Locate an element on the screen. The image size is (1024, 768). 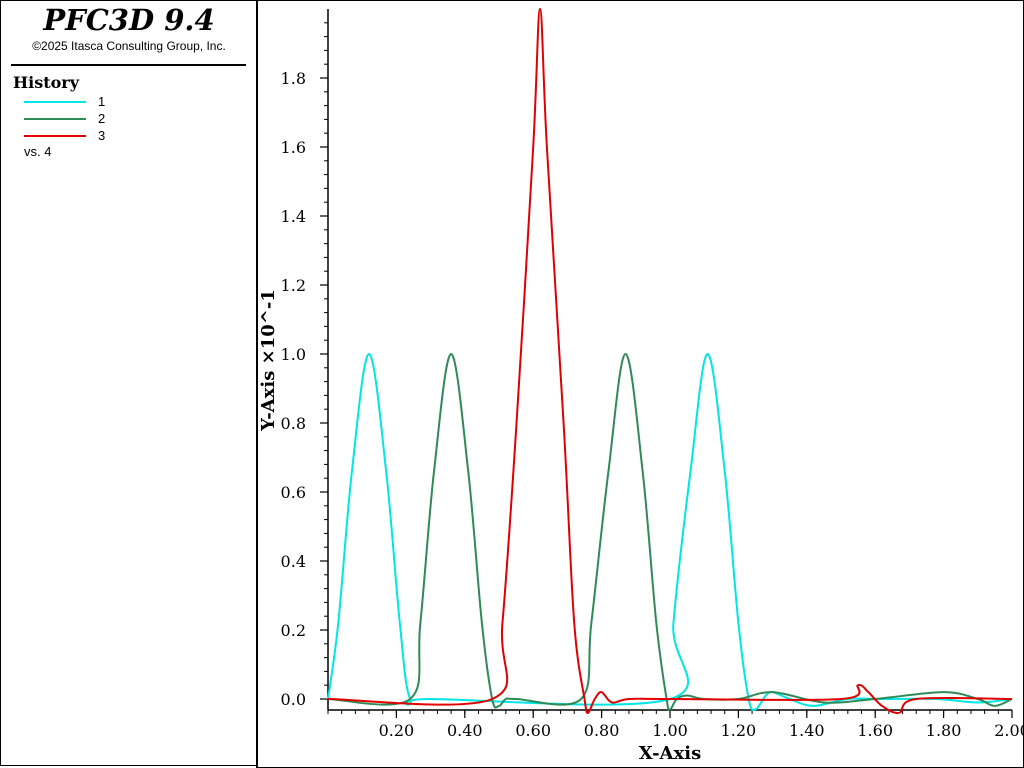
legend-entry-3: 3 is located at coordinates (124, 136).